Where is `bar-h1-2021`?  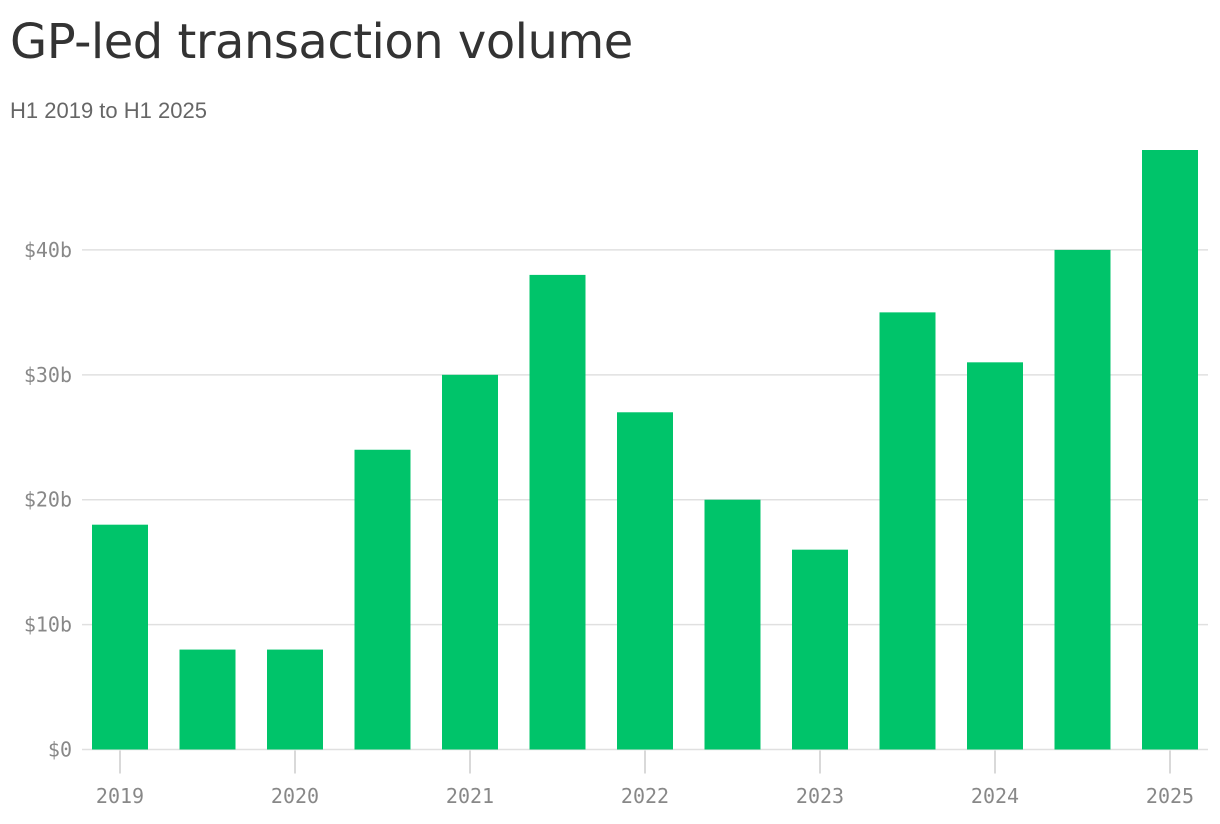 bar-h1-2021 is located at coordinates (470, 562).